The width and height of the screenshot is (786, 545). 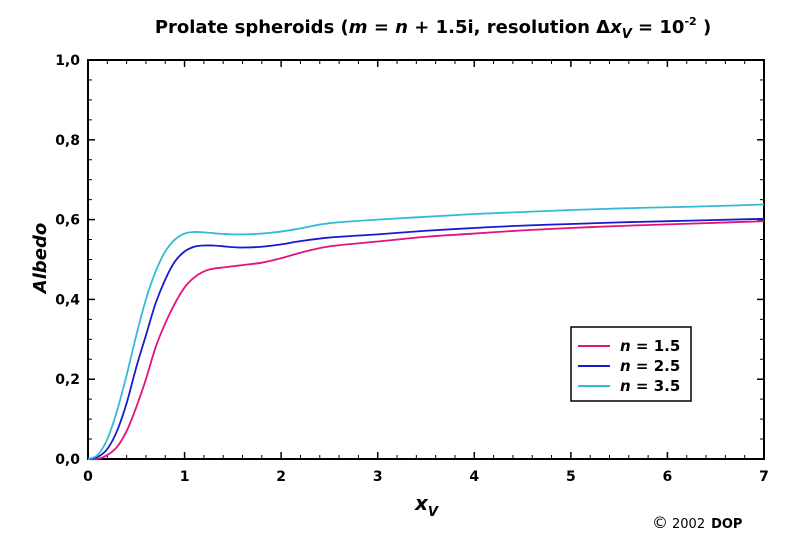 I want to click on x-tick-label: 1, so click(x=185, y=477).